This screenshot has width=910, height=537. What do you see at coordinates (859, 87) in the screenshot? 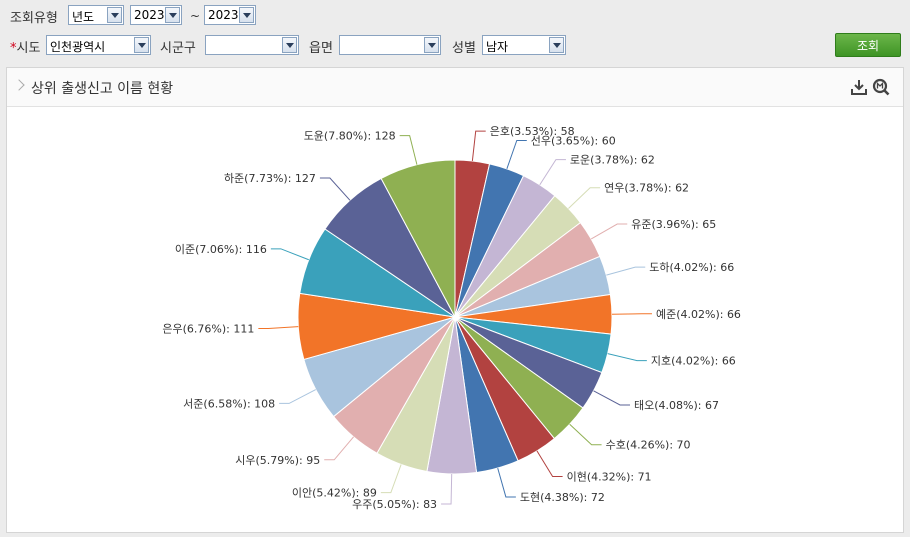
I see `download-icon` at bounding box center [859, 87].